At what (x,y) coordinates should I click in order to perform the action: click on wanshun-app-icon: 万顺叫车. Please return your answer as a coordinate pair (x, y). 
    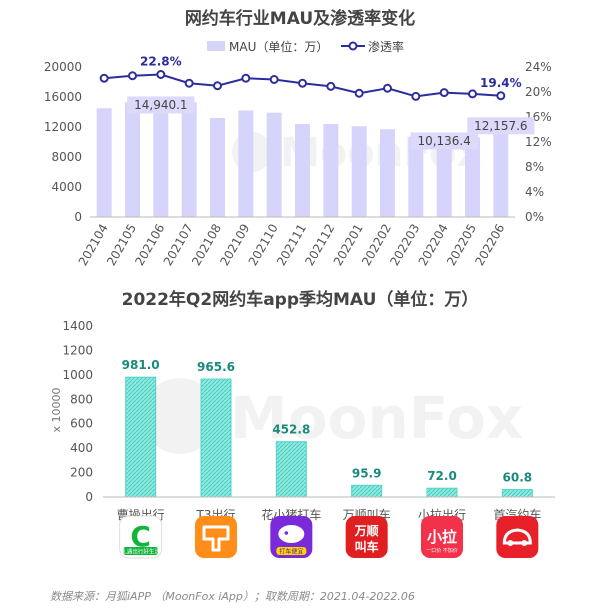
    Looking at the image, I should click on (366, 537).